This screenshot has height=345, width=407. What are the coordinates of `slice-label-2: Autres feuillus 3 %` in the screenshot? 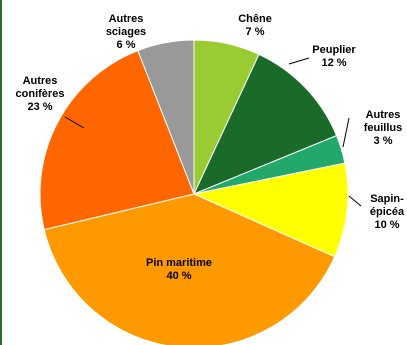 It's located at (383, 128).